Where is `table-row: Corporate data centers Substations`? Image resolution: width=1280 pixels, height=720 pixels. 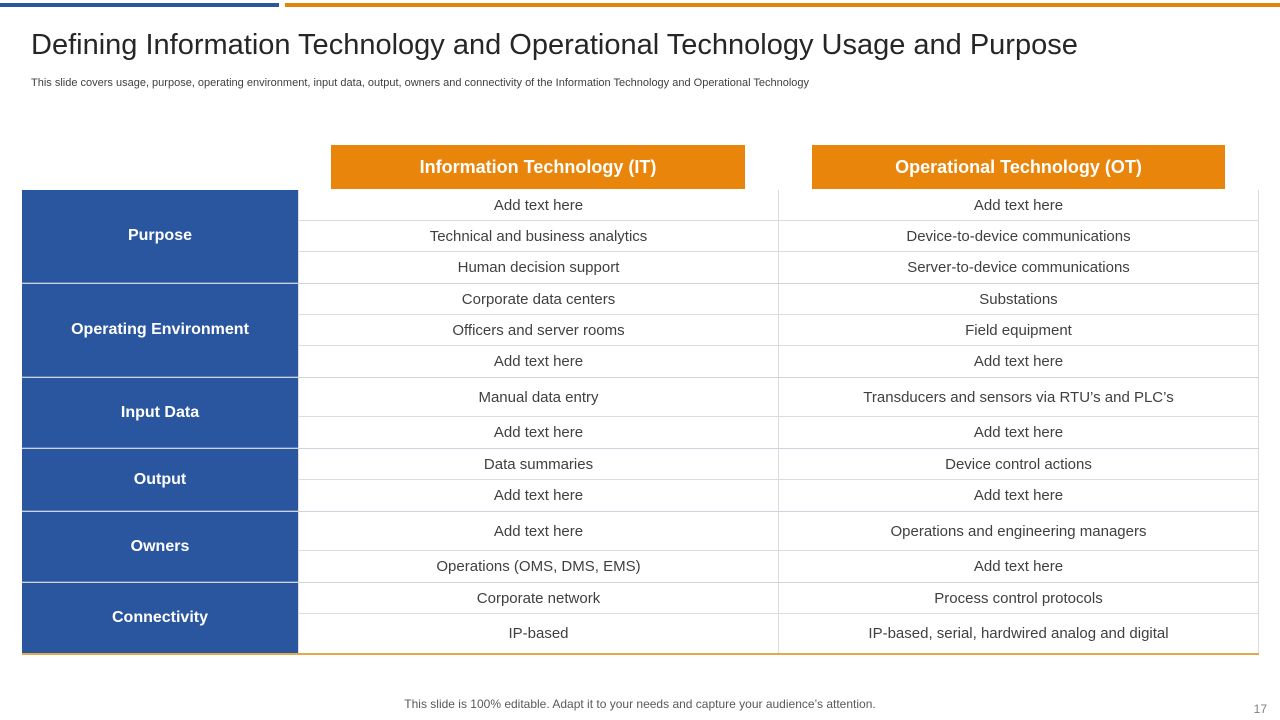 table-row: Corporate data centers Substations is located at coordinates (778, 299).